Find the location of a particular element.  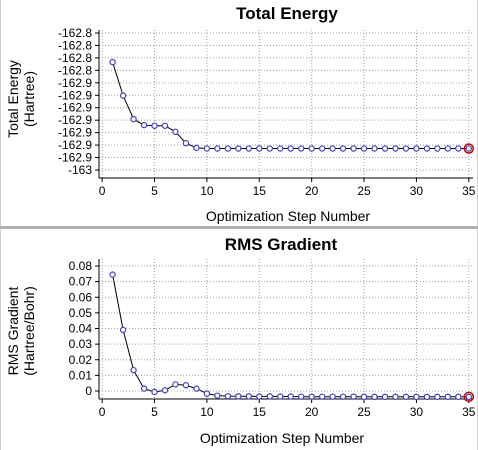

y-tick-label: 0.02 is located at coordinates (81, 360).